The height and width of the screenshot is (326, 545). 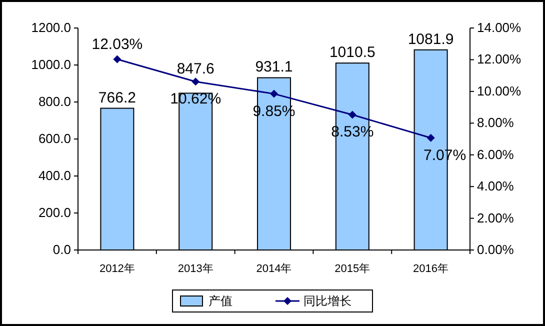 What do you see at coordinates (117, 269) in the screenshot?
I see `x-tick-label: 2012年` at bounding box center [117, 269].